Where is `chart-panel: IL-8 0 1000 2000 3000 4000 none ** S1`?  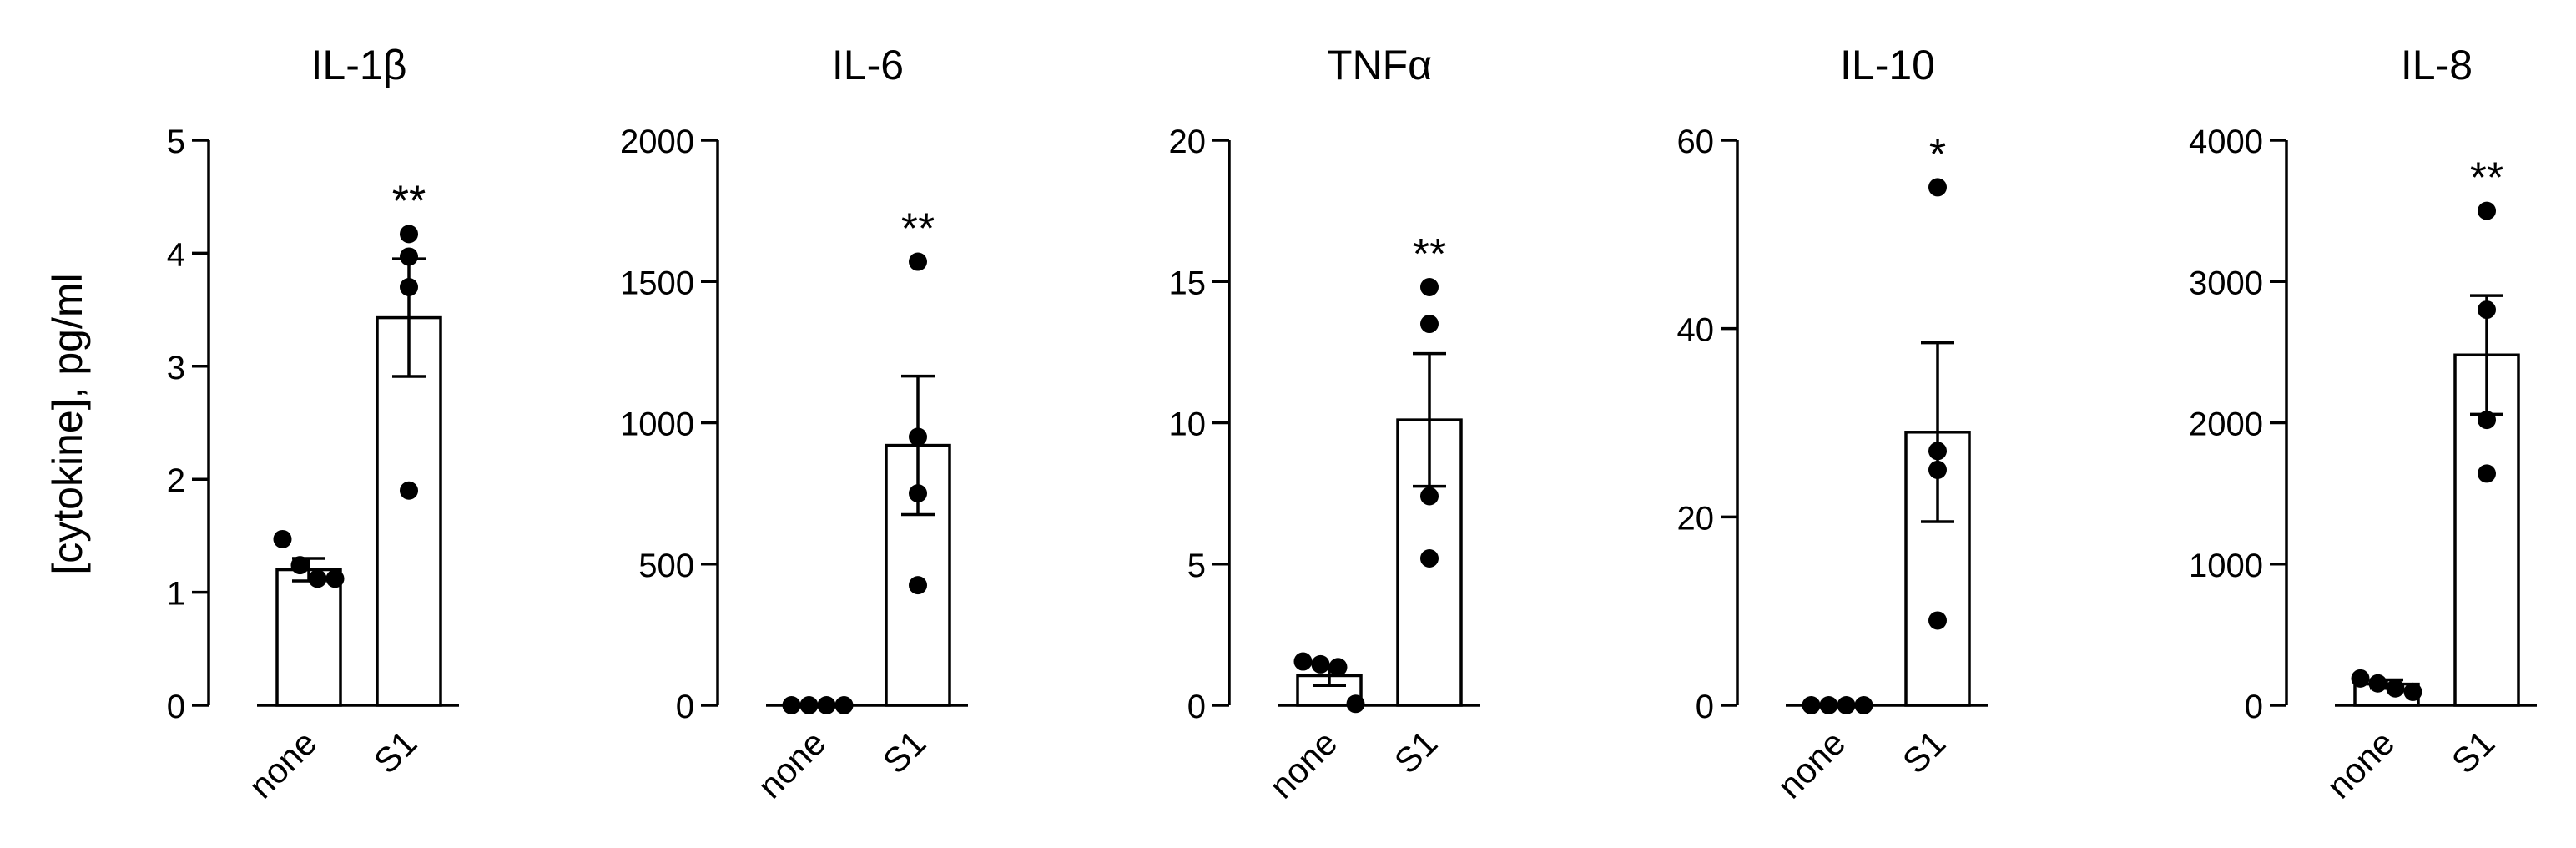 chart-panel: IL-8 0 1000 2000 3000 4000 none ** S1 is located at coordinates (2363, 423).